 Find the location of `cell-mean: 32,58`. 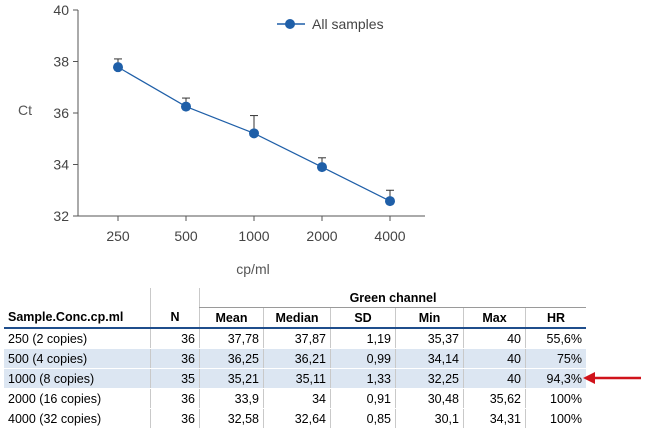

cell-mean: 32,58 is located at coordinates (231, 418).